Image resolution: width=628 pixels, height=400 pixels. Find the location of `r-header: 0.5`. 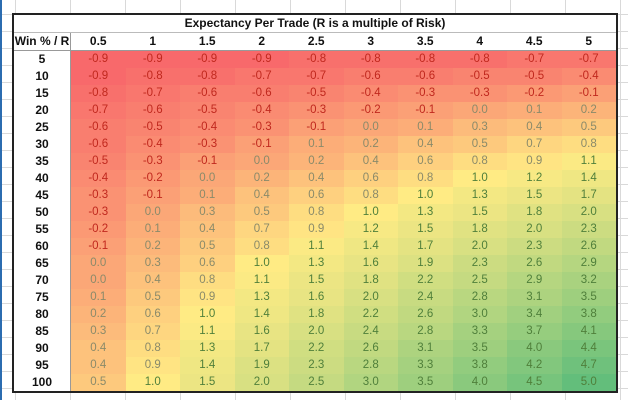

r-header: 0.5 is located at coordinates (98, 41).